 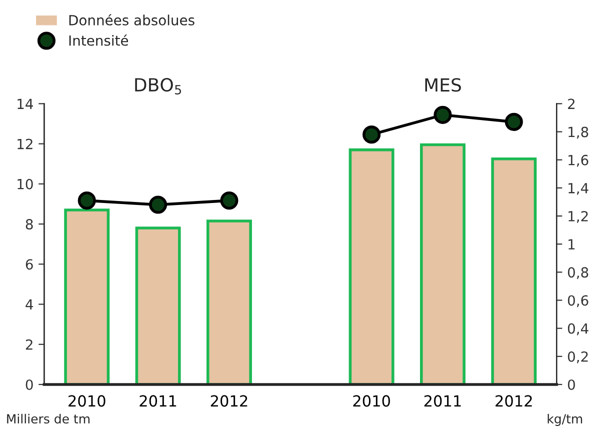 What do you see at coordinates (158, 86) in the screenshot?
I see `text: DBO$_{5}$` at bounding box center [158, 86].